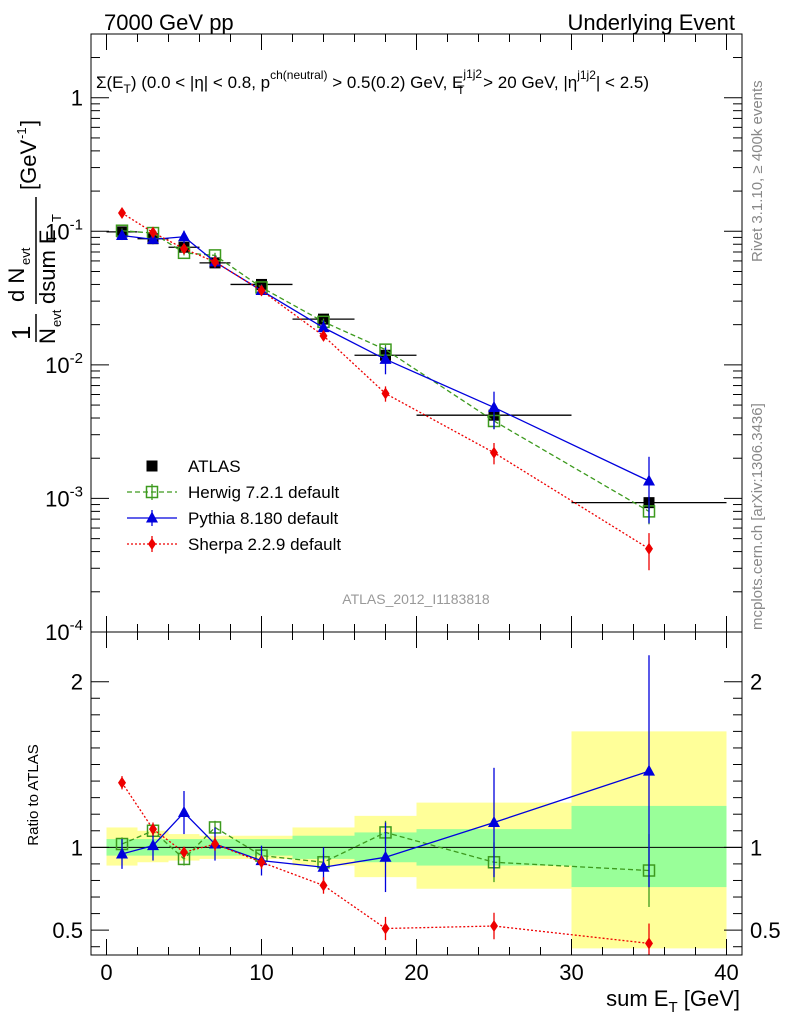 The image size is (786, 1024). Describe the element at coordinates (571, 972) in the screenshot. I see `x-tick-label: 30` at that location.